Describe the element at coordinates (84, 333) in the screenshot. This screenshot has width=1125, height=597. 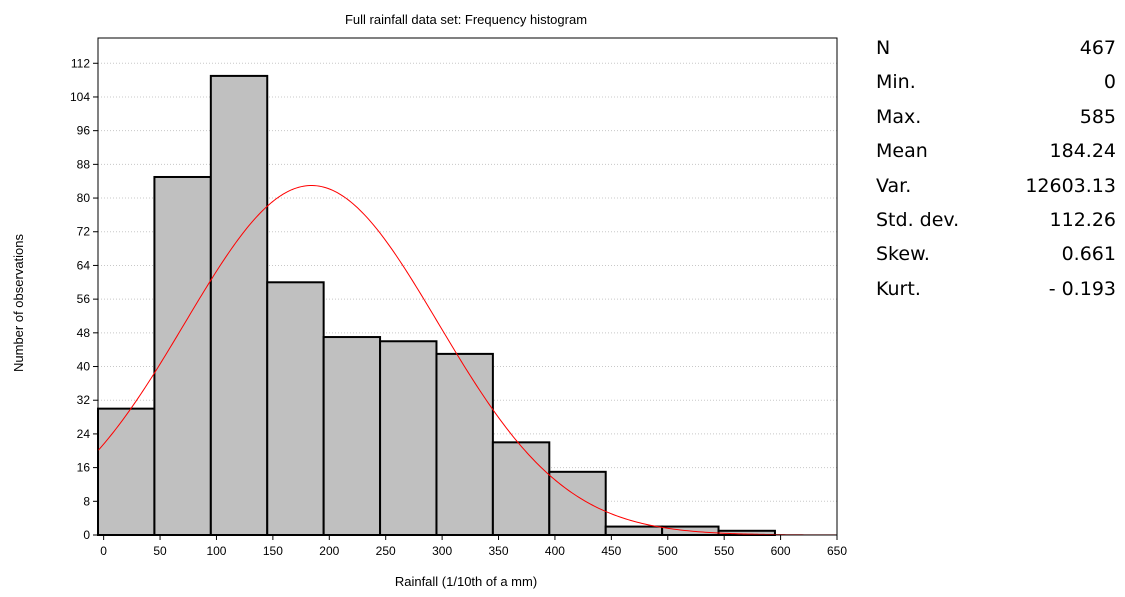
I see `y-tick-label: 48` at that location.